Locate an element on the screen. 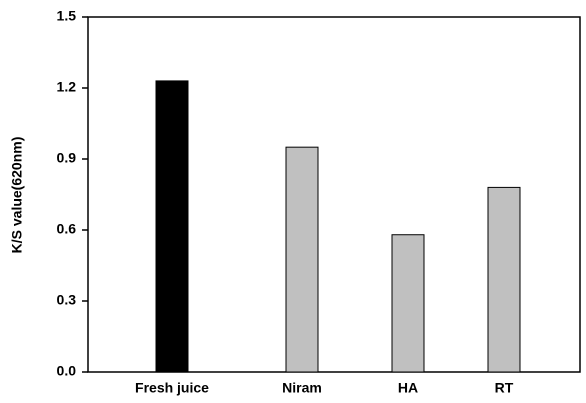 The height and width of the screenshot is (403, 586). x-tick-label: Fresh juice is located at coordinates (172, 388).